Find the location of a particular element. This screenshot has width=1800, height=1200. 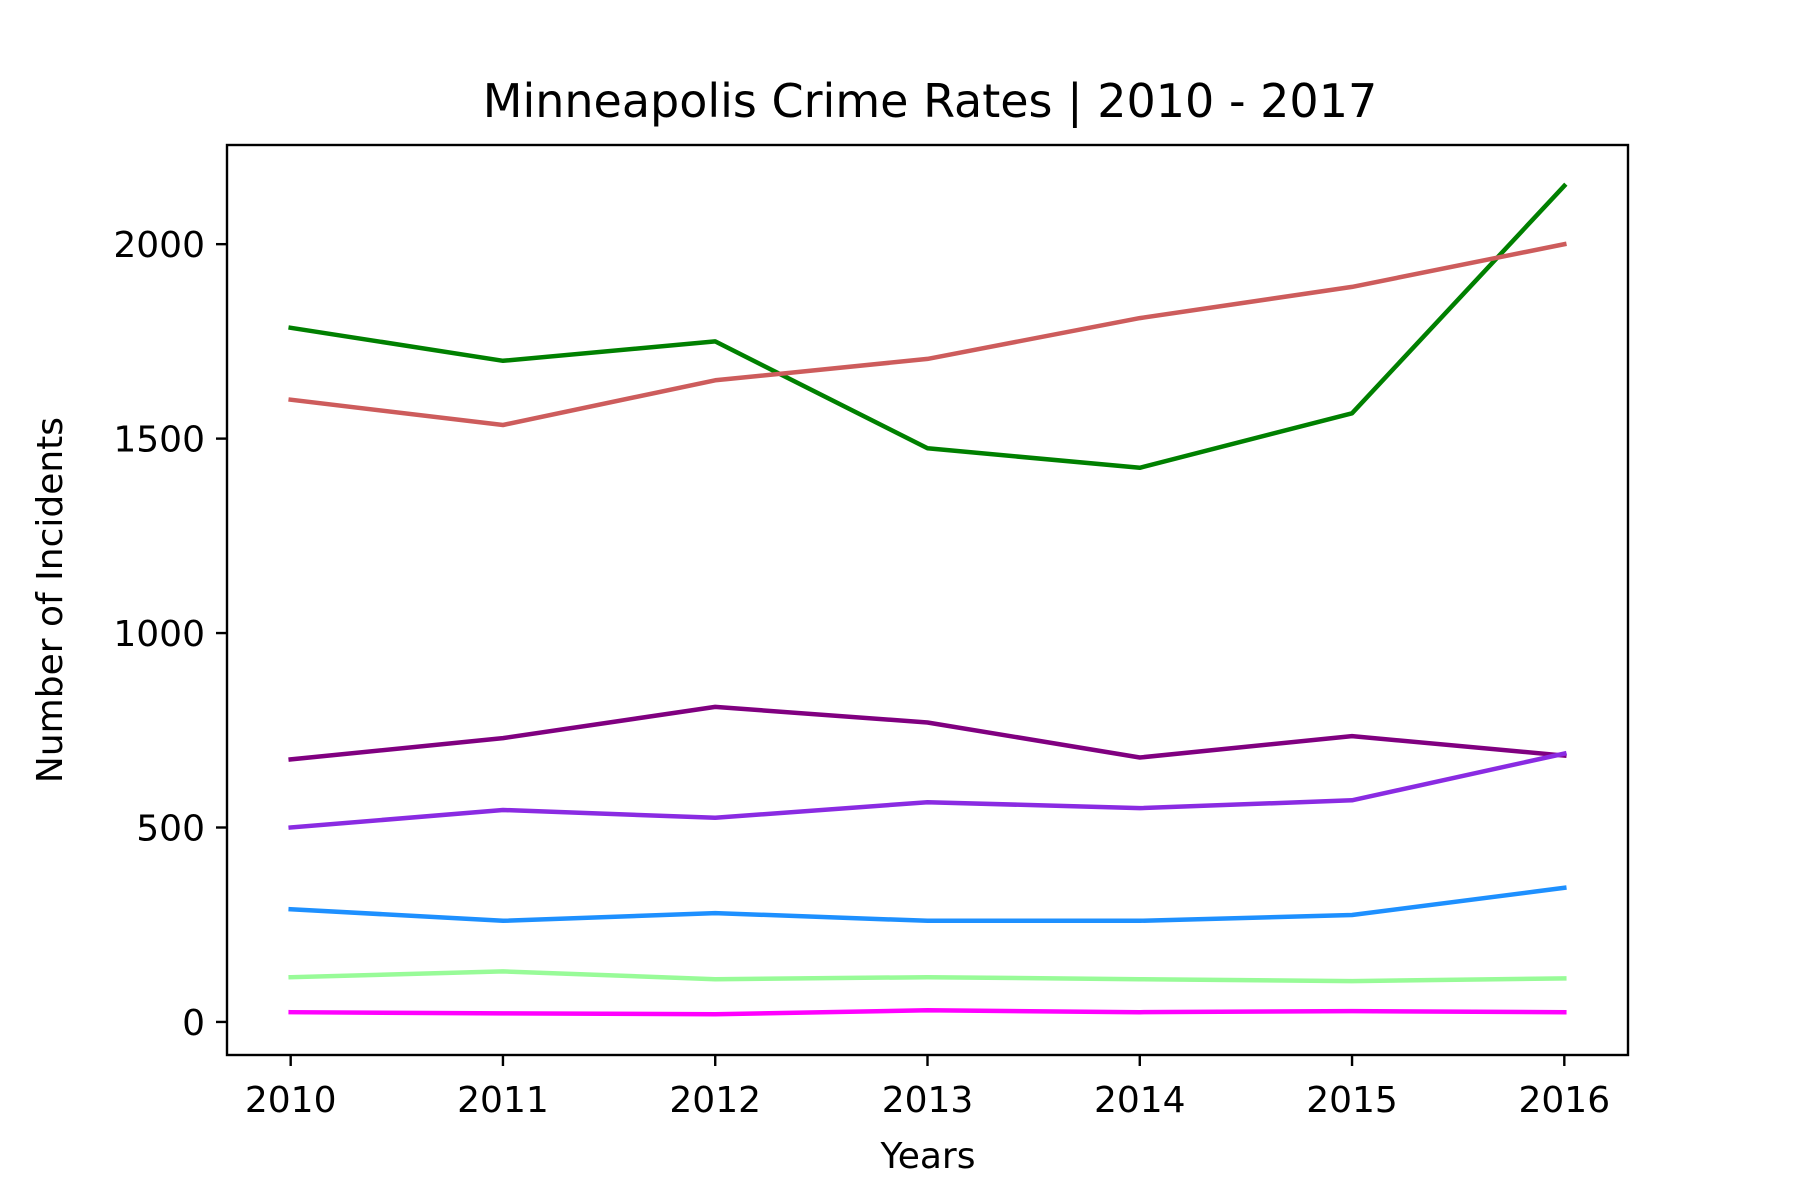

x-axis: 2010 2011 2012 2013 2014 2015 2016 is located at coordinates (927, 1088).